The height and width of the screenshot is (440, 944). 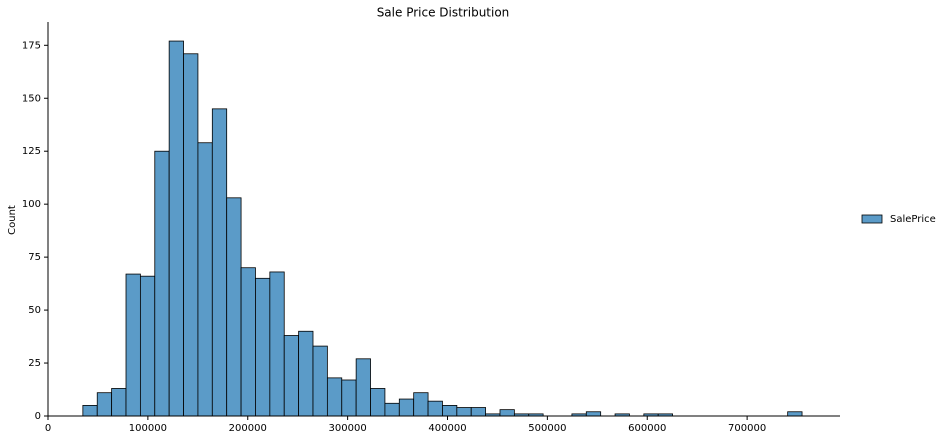 I want to click on x-tick-label: 300000, so click(x=348, y=428).